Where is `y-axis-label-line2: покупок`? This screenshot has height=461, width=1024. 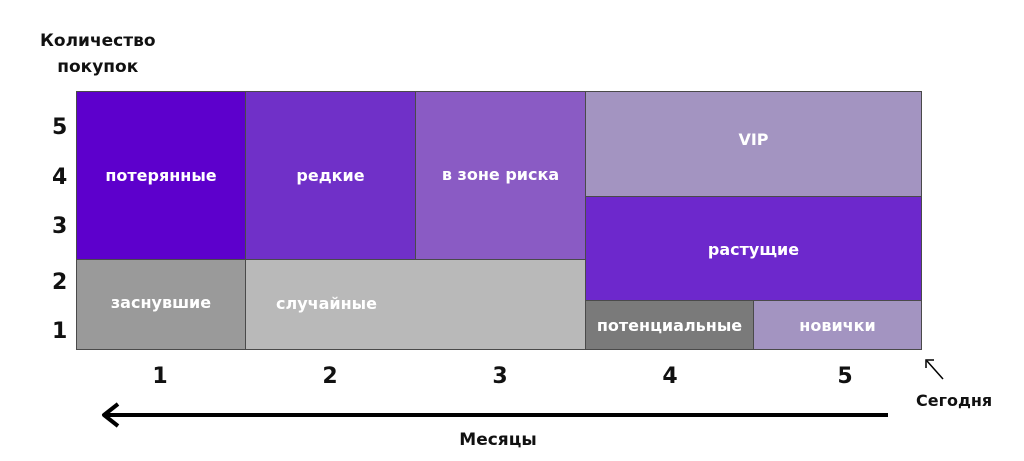
y-axis-label-line2: покупок is located at coordinates (98, 67).